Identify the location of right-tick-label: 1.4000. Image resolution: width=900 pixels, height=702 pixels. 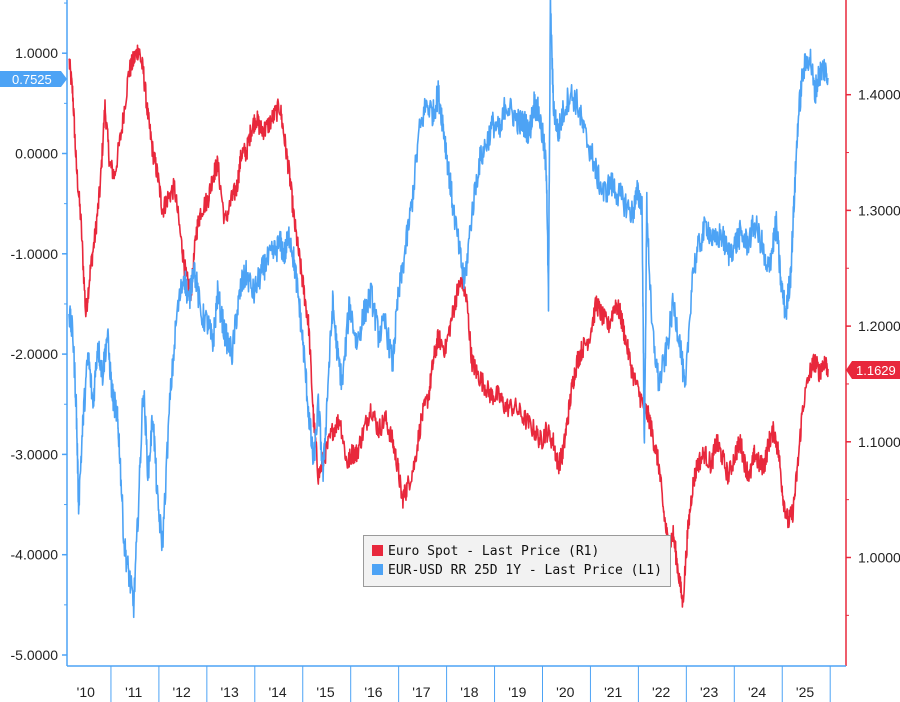
(879, 95).